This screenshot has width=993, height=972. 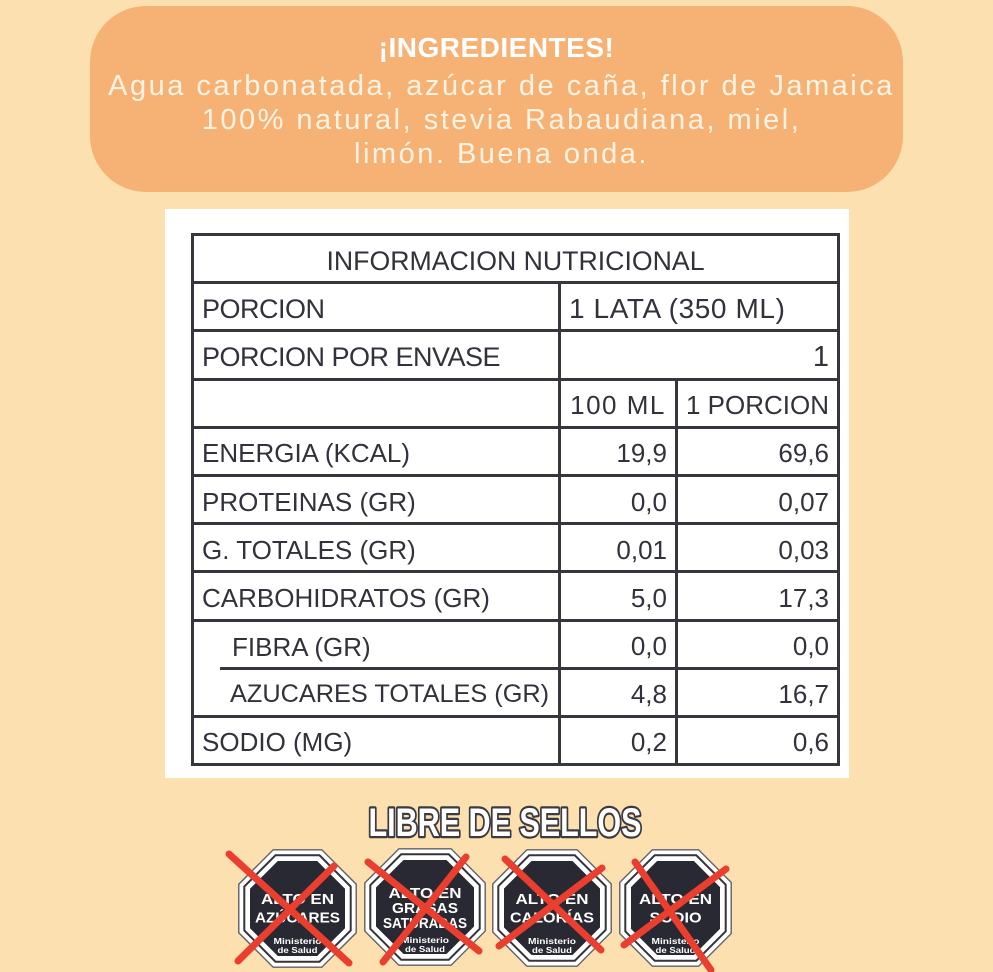 I want to click on svg-text: LIBRE DE SELLOS, so click(x=505, y=822).